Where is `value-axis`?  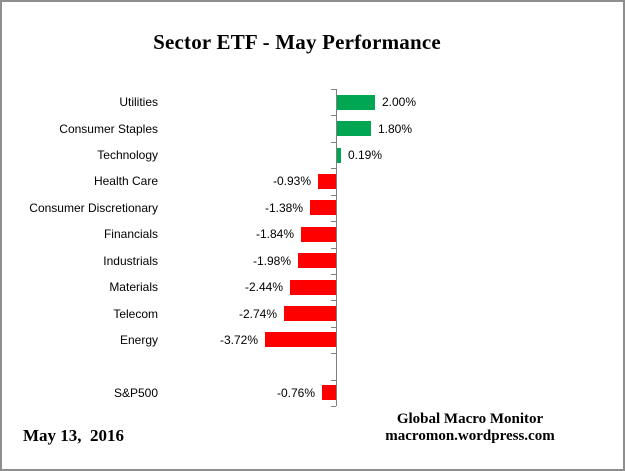 value-axis is located at coordinates (336, 247).